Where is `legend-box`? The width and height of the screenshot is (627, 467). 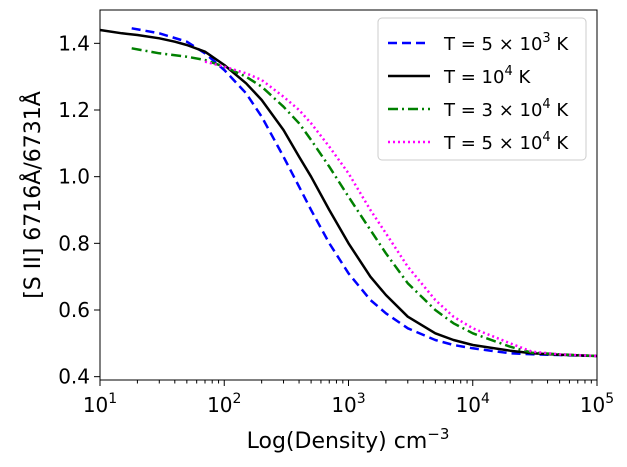 legend-box is located at coordinates (482, 89).